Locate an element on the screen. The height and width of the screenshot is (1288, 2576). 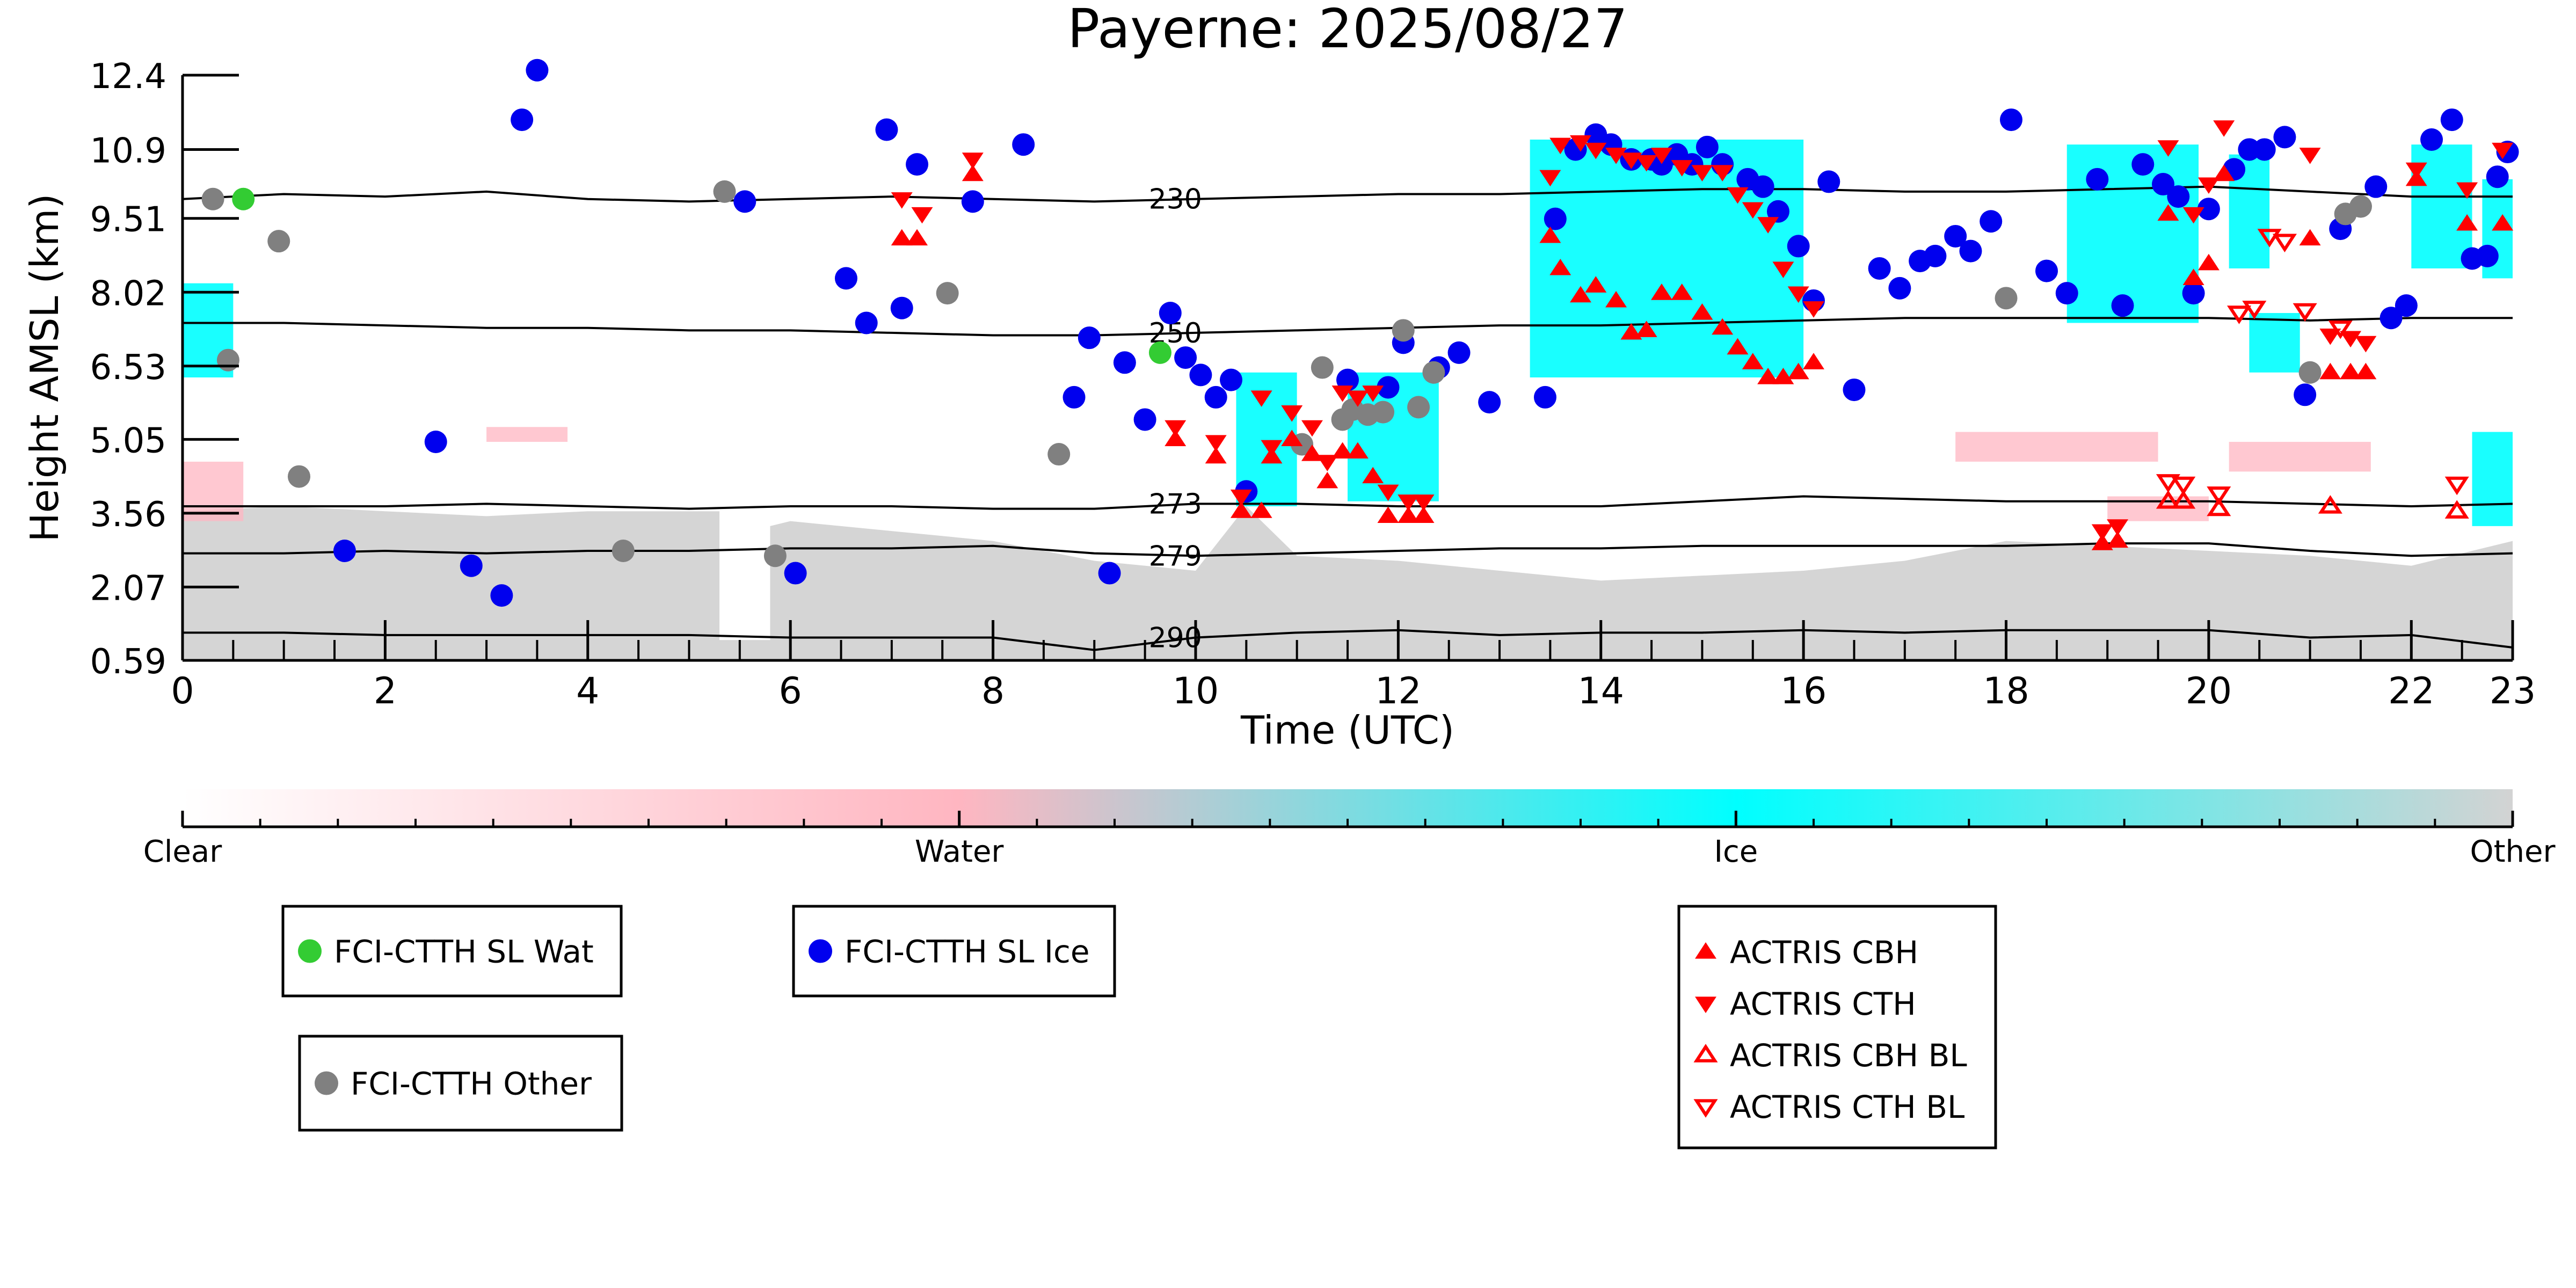
x-tick-label: 6 is located at coordinates (790, 691).